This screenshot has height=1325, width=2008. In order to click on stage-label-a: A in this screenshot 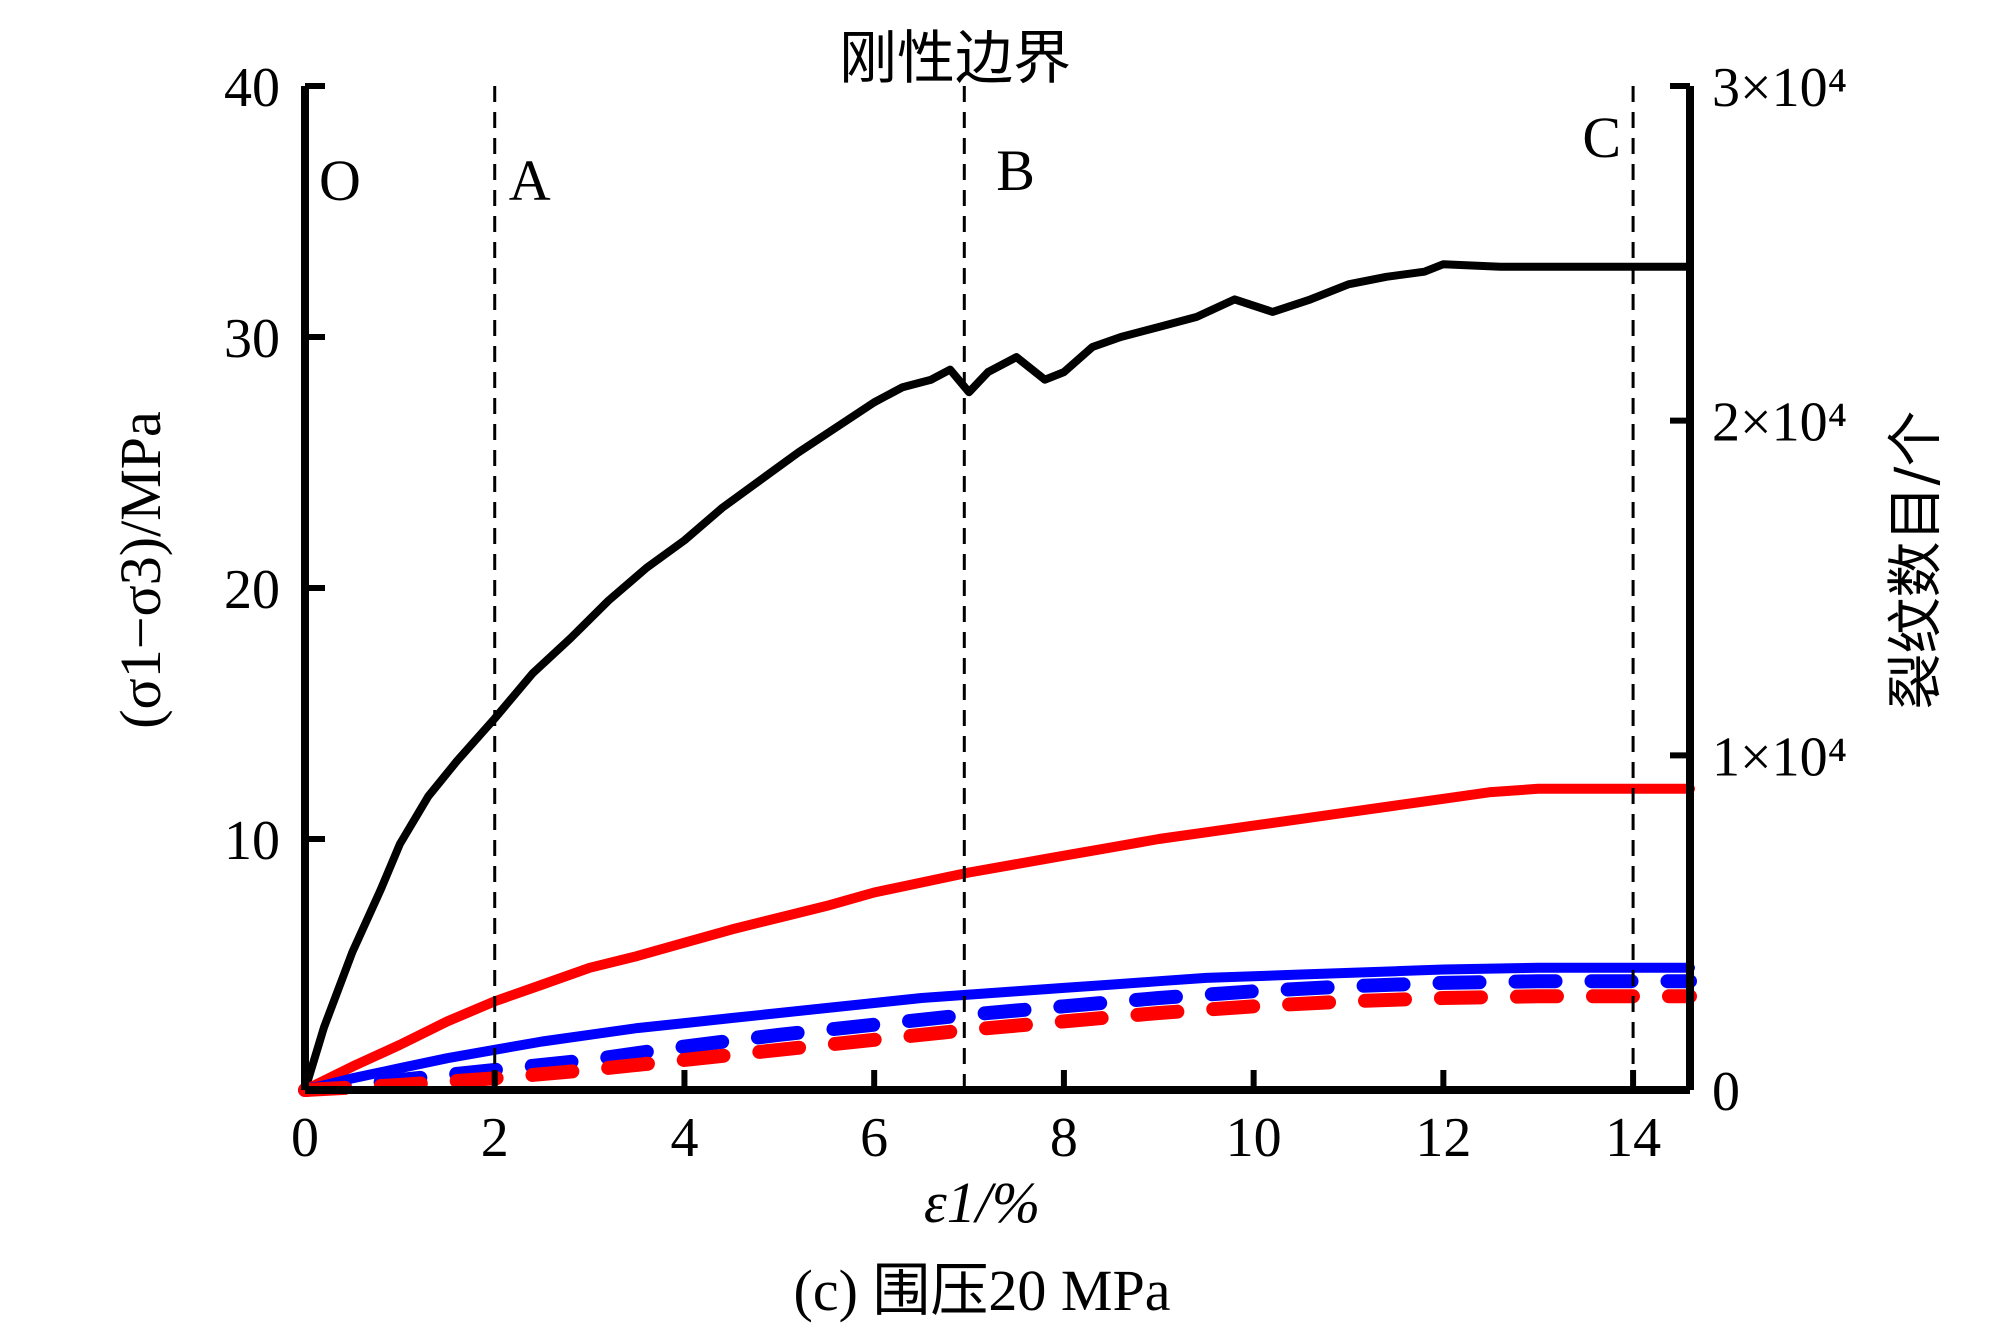, I will do `click(530, 180)`.